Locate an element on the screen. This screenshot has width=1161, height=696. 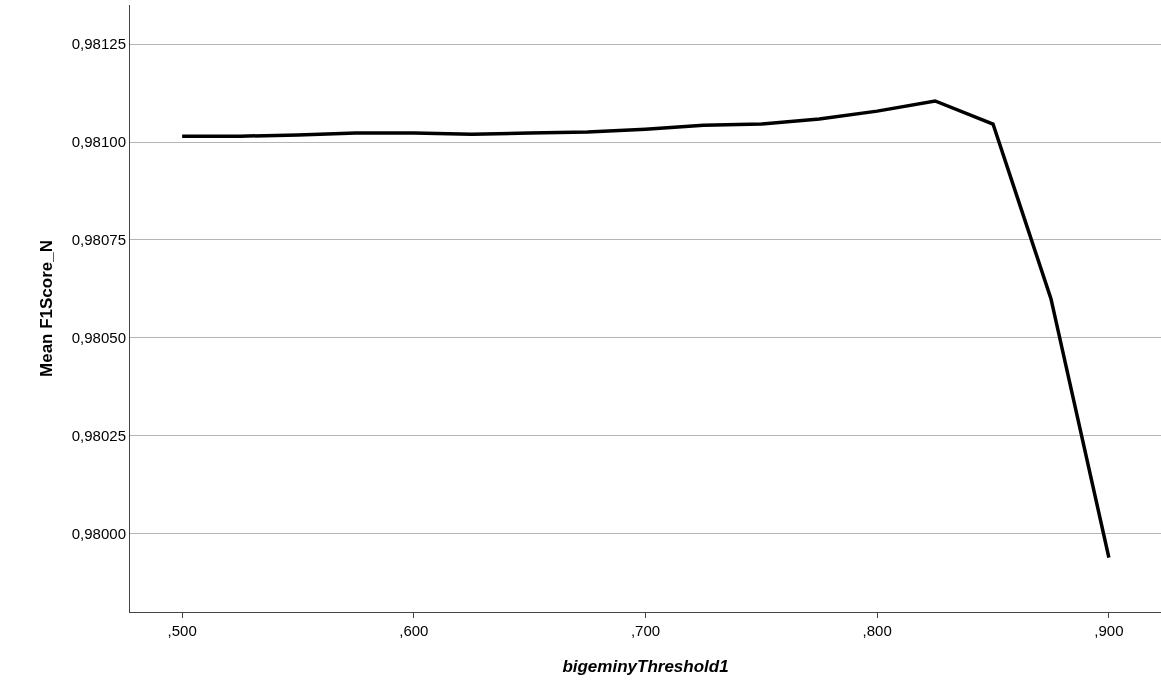
y-tick-label: 0,98075 is located at coordinates (98, 240).